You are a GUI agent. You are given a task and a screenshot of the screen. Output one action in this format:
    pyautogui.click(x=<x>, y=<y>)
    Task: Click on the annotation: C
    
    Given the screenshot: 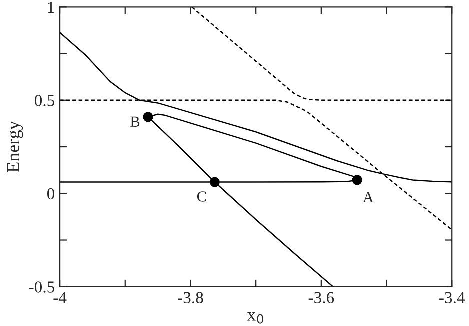 What is the action you would take?
    pyautogui.click(x=201, y=197)
    